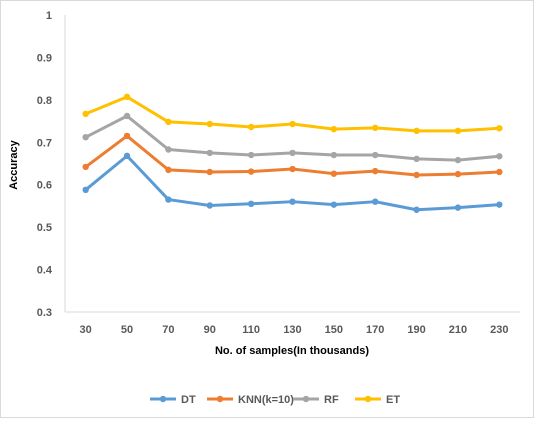  I want to click on series-dt, so click(292, 182).